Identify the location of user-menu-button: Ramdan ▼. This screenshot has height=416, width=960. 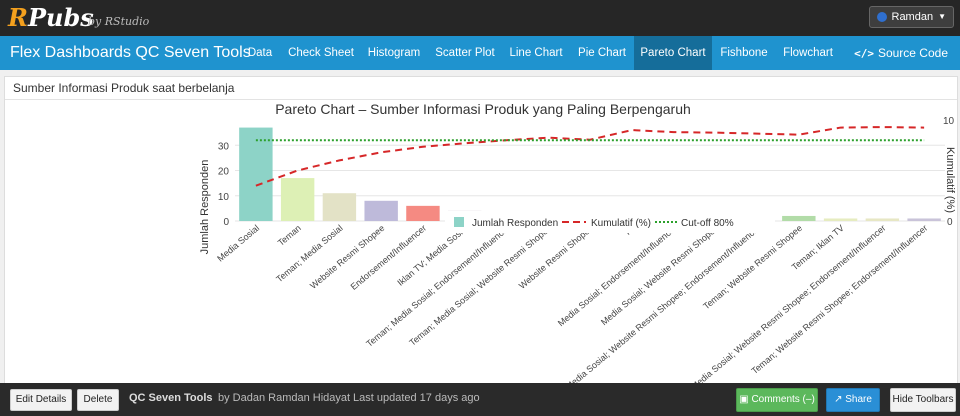
(911, 17).